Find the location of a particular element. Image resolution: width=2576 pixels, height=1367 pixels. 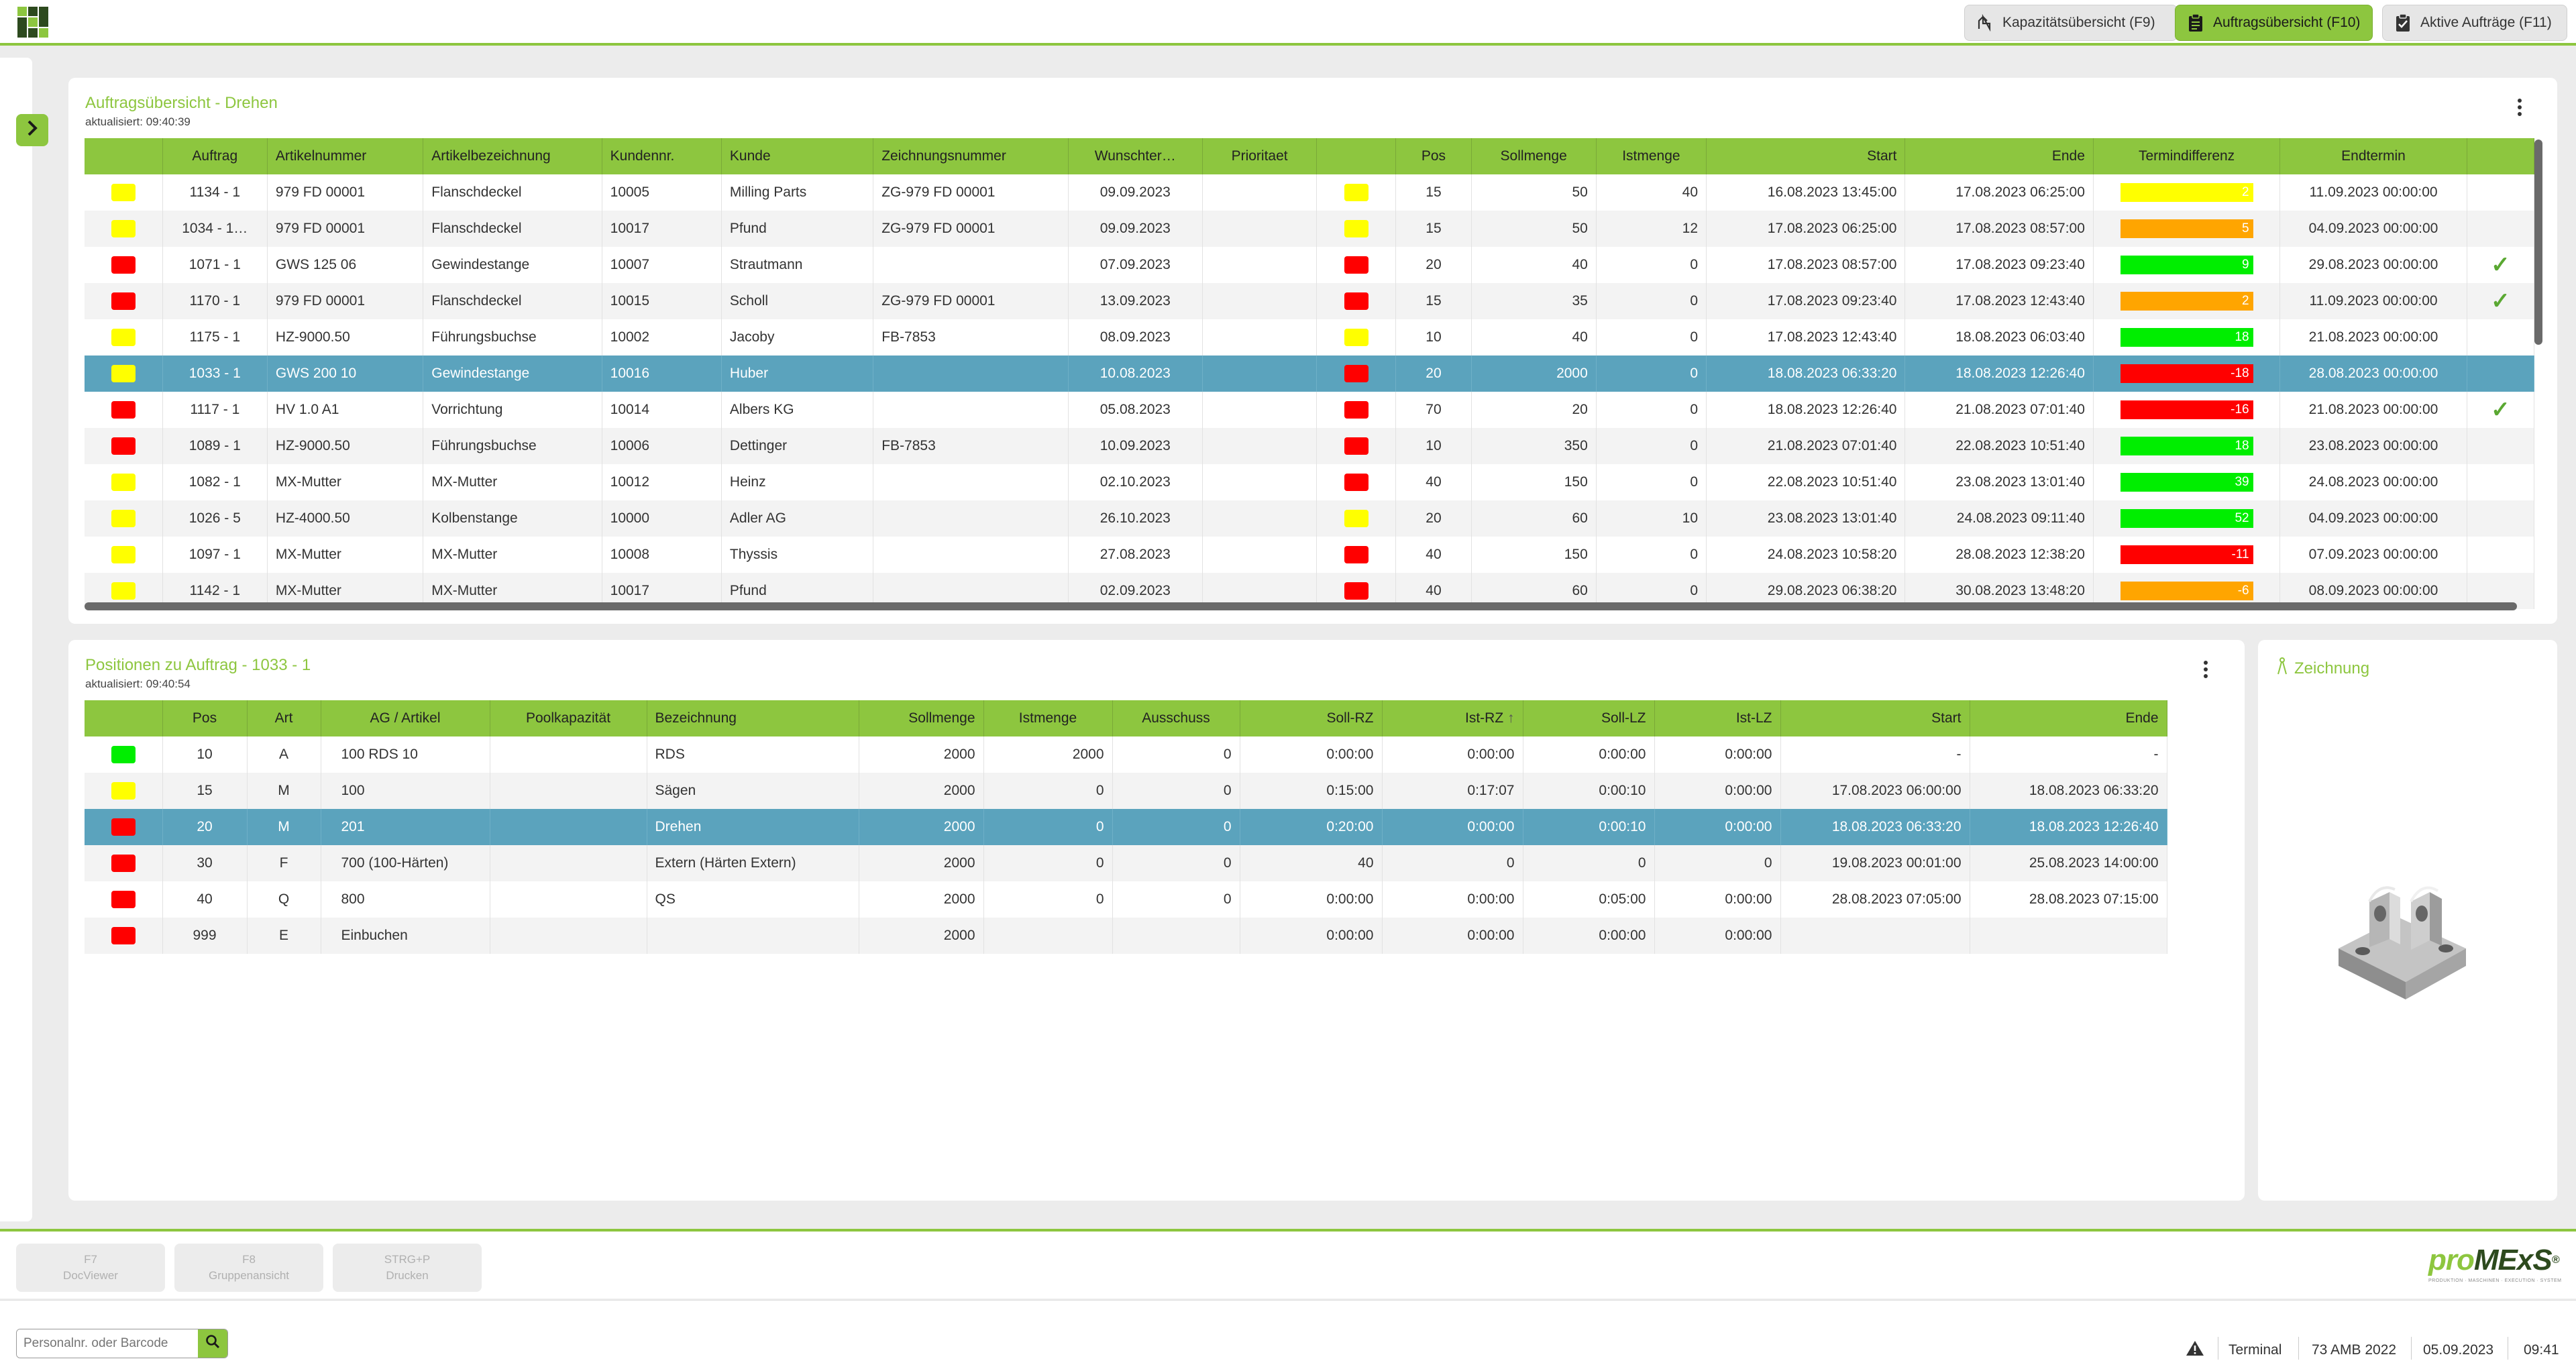

col-status is located at coordinates (124, 156).